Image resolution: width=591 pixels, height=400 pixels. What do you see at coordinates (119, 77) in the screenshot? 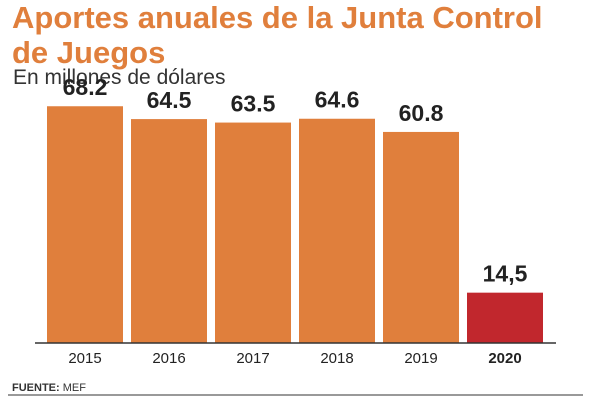
I see `chart-subtitle: En millones de dólares` at bounding box center [119, 77].